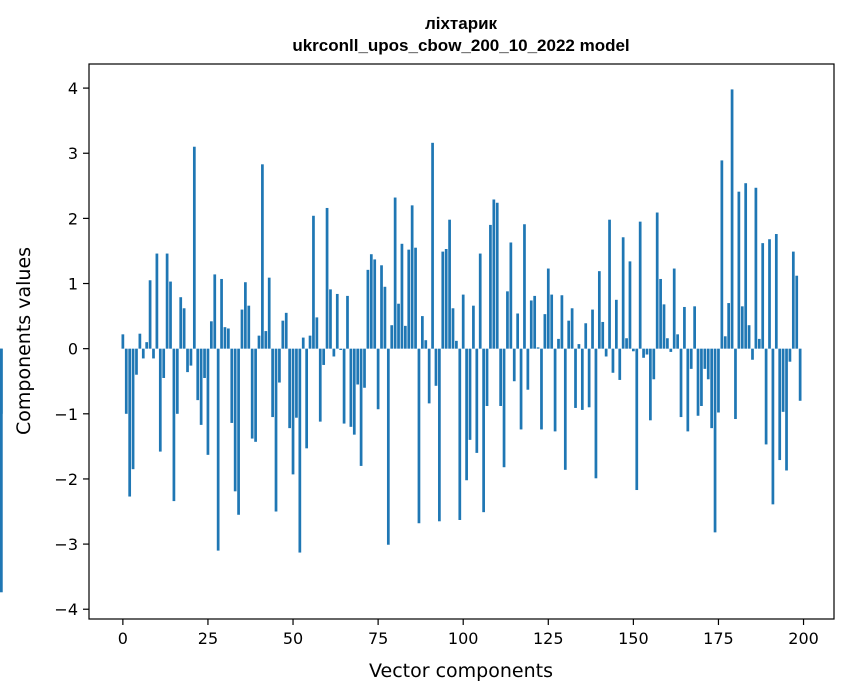 This screenshot has width=847, height=696. Describe the element at coordinates (460, 45) in the screenshot. I see `chart-title-line2: ukrconll_upos_cbow_200_10_2022 model` at that location.